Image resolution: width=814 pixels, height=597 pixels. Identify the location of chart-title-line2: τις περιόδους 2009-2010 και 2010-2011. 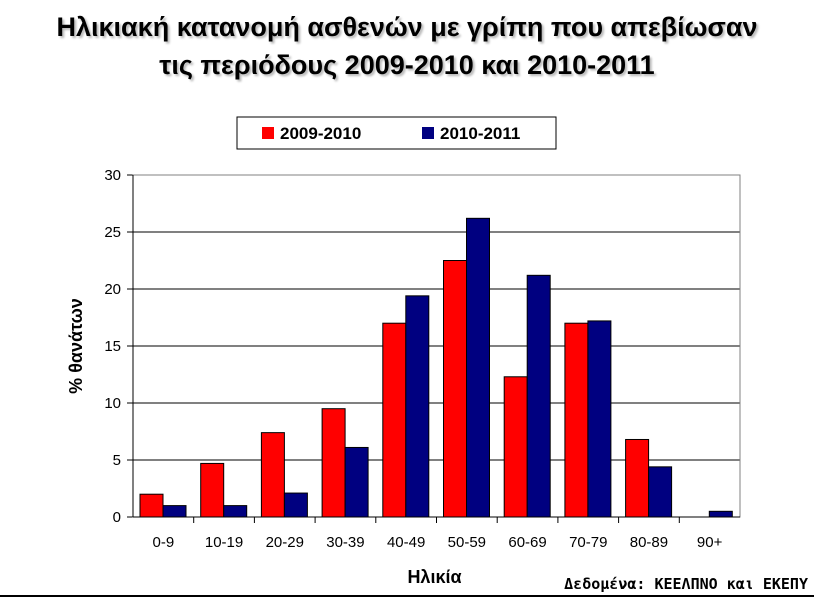
(407, 65).